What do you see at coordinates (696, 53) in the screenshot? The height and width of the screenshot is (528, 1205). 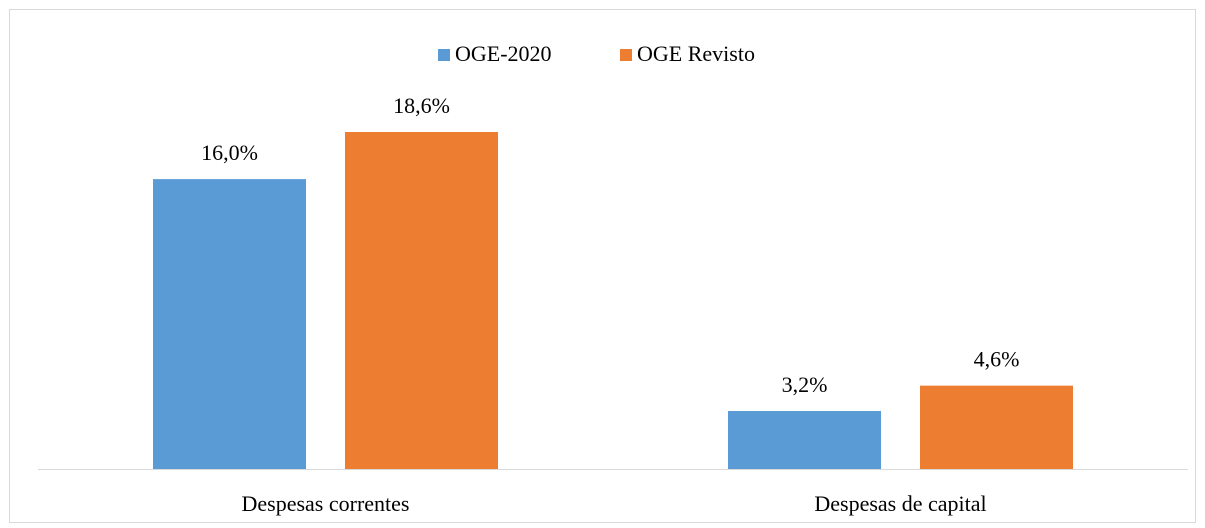 I see `legend-label: OGE Revisto` at bounding box center [696, 53].